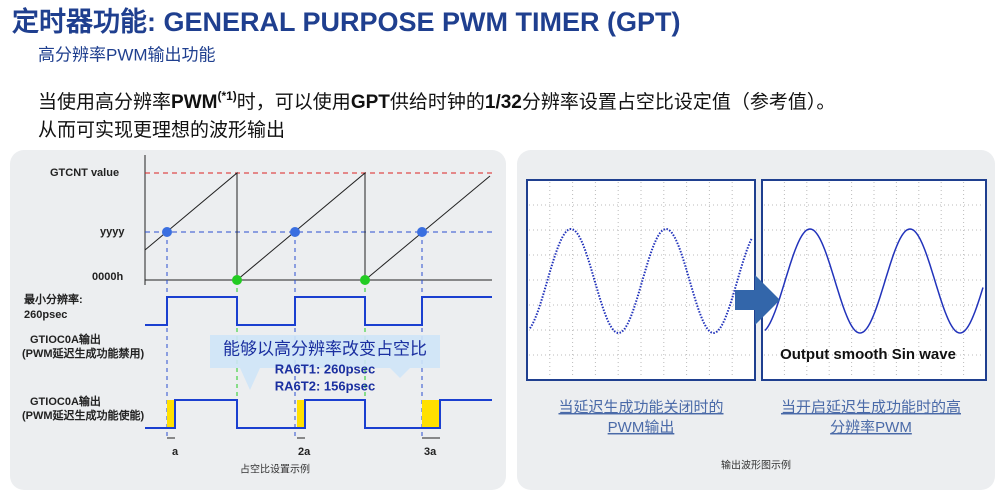 The width and height of the screenshot is (1000, 501). Describe the element at coordinates (679, 102) in the screenshot. I see `text: 分辨率设置占空比设定值（参考值）。` at that location.